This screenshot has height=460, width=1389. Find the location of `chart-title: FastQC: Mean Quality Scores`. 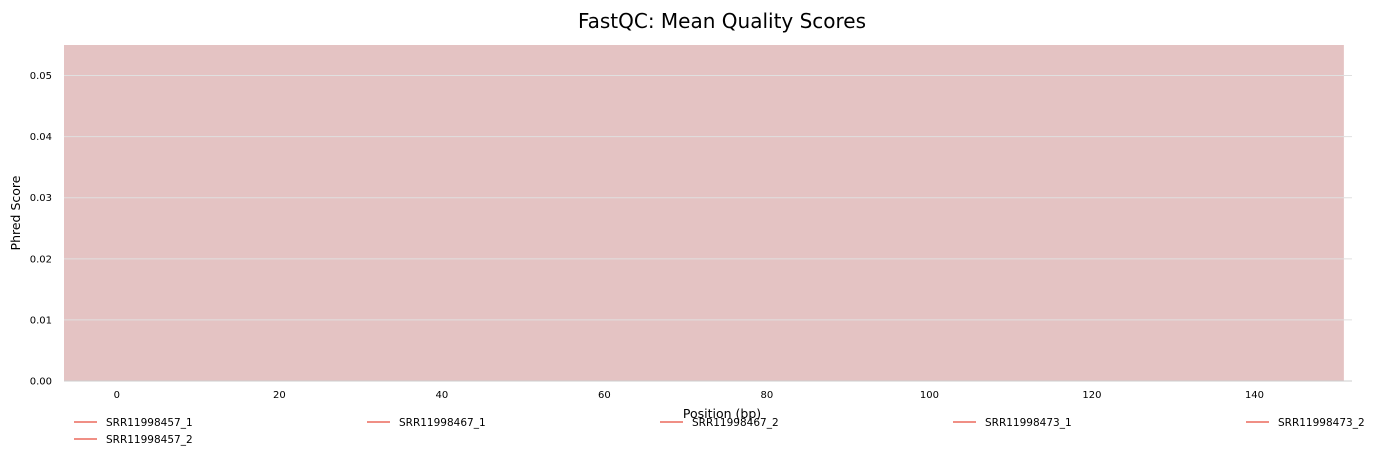

chart-title: FastQC: Mean Quality Scores is located at coordinates (722, 21).